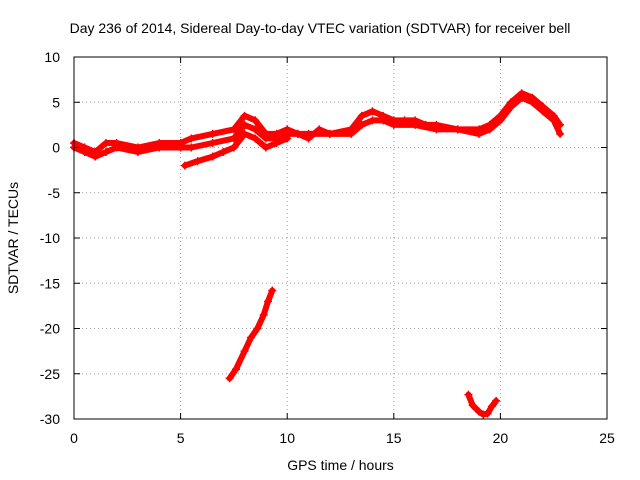 The height and width of the screenshot is (480, 640). I want to click on x-tick-label: 10, so click(287, 438).